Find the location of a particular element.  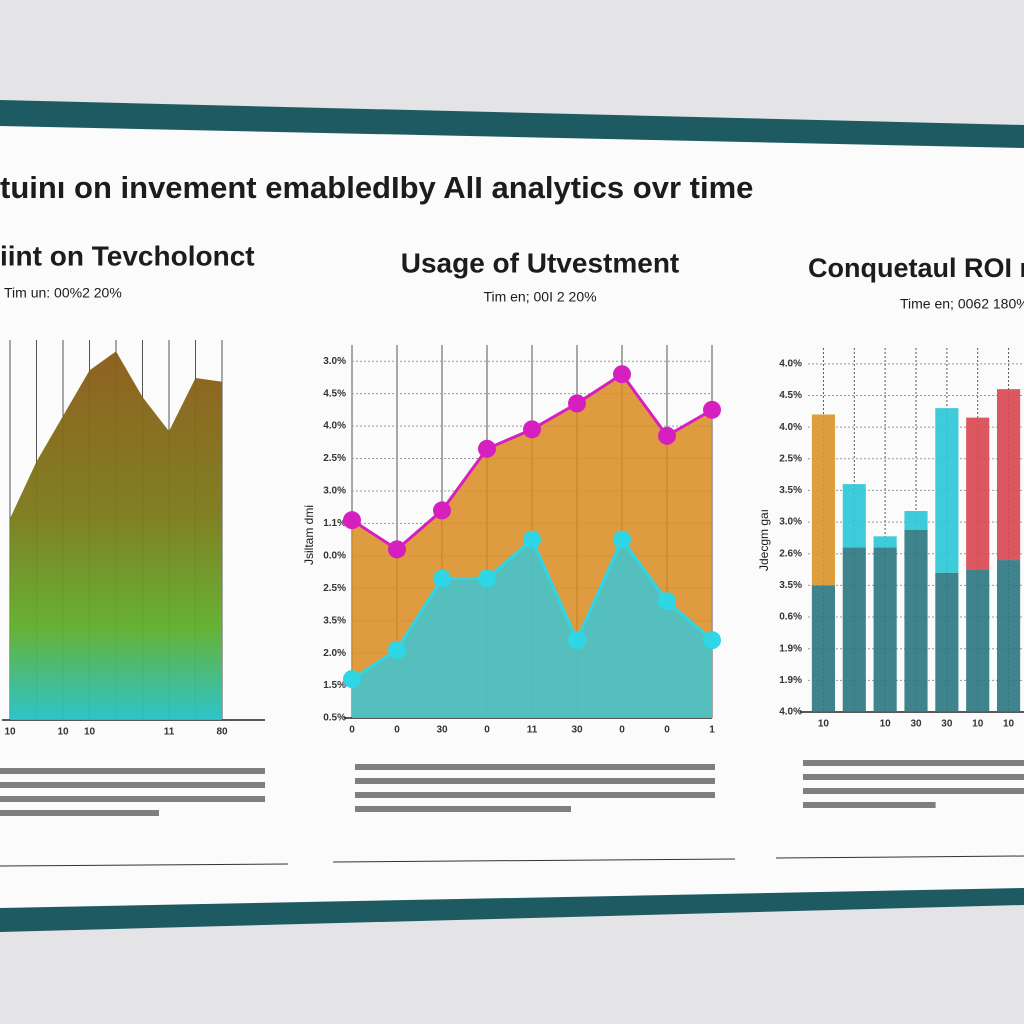

y-tick-label: 0.0% is located at coordinates (334, 555).